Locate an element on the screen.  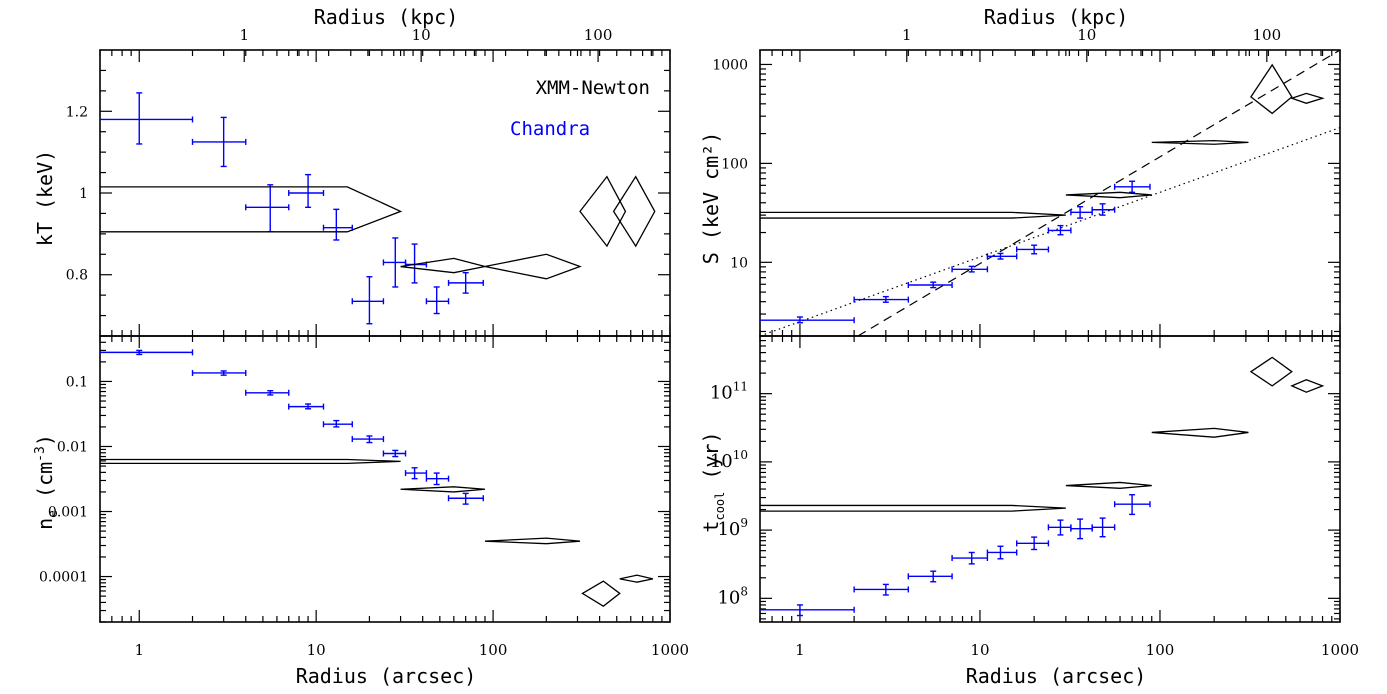
y-tick-label: 1000 is located at coordinates (730, 65).